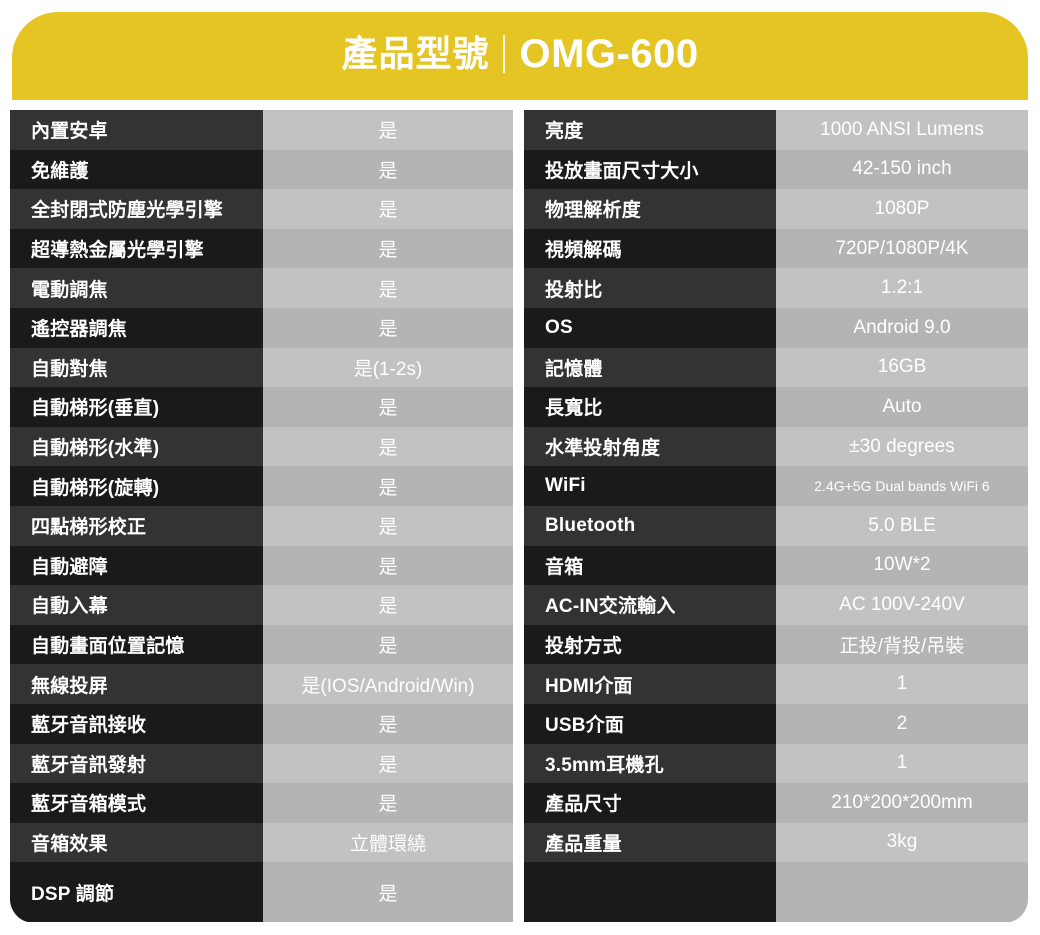 Image resolution: width=1040 pixels, height=935 pixels. I want to click on table-row: 藍牙音訊接收是, so click(261, 723).